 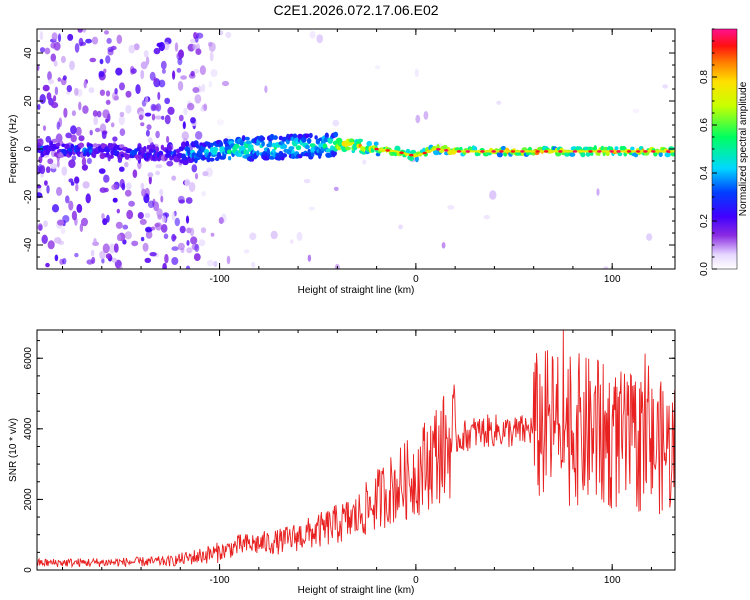 I want to click on x-tick-label: -100, so click(x=220, y=580).